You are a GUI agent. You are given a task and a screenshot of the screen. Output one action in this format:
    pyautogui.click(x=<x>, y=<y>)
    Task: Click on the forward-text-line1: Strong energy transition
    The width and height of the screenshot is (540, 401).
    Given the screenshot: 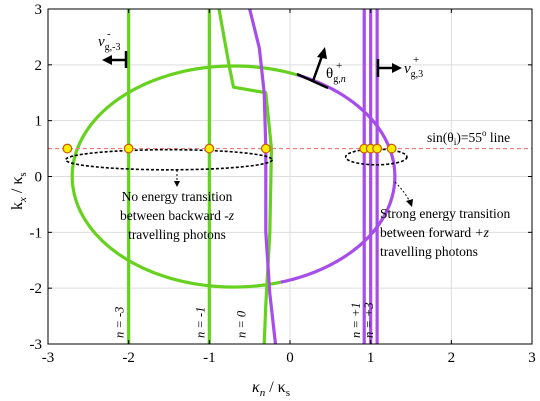 What is the action you would take?
    pyautogui.click(x=445, y=213)
    